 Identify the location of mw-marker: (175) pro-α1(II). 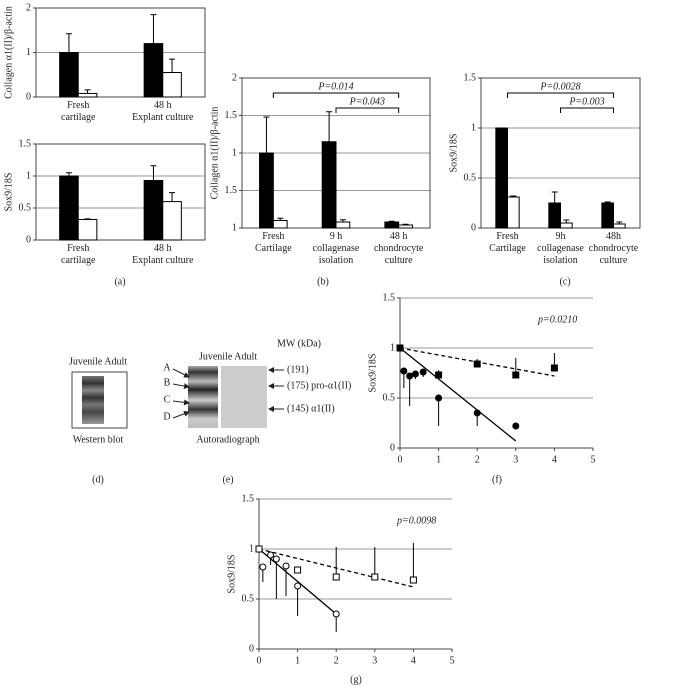
(319, 385).